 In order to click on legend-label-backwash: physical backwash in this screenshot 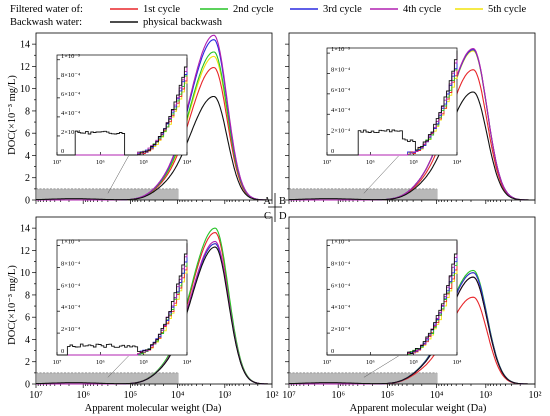, I will do `click(183, 22)`.